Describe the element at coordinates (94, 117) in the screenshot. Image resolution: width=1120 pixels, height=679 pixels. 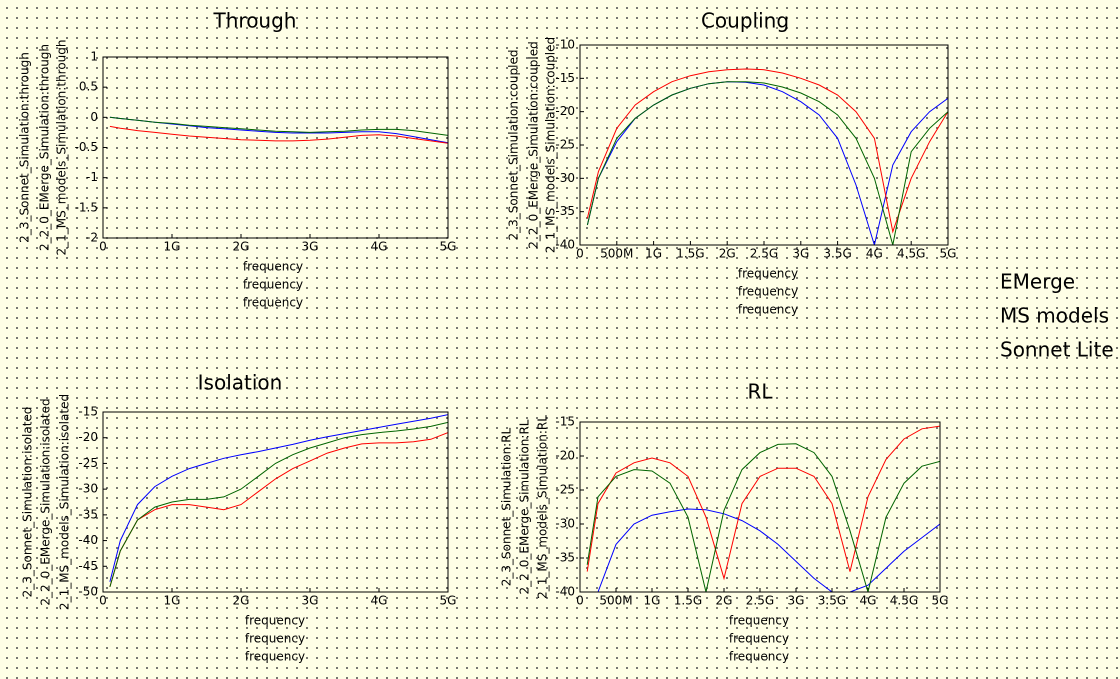
I see `y-tick-label: 0` at that location.